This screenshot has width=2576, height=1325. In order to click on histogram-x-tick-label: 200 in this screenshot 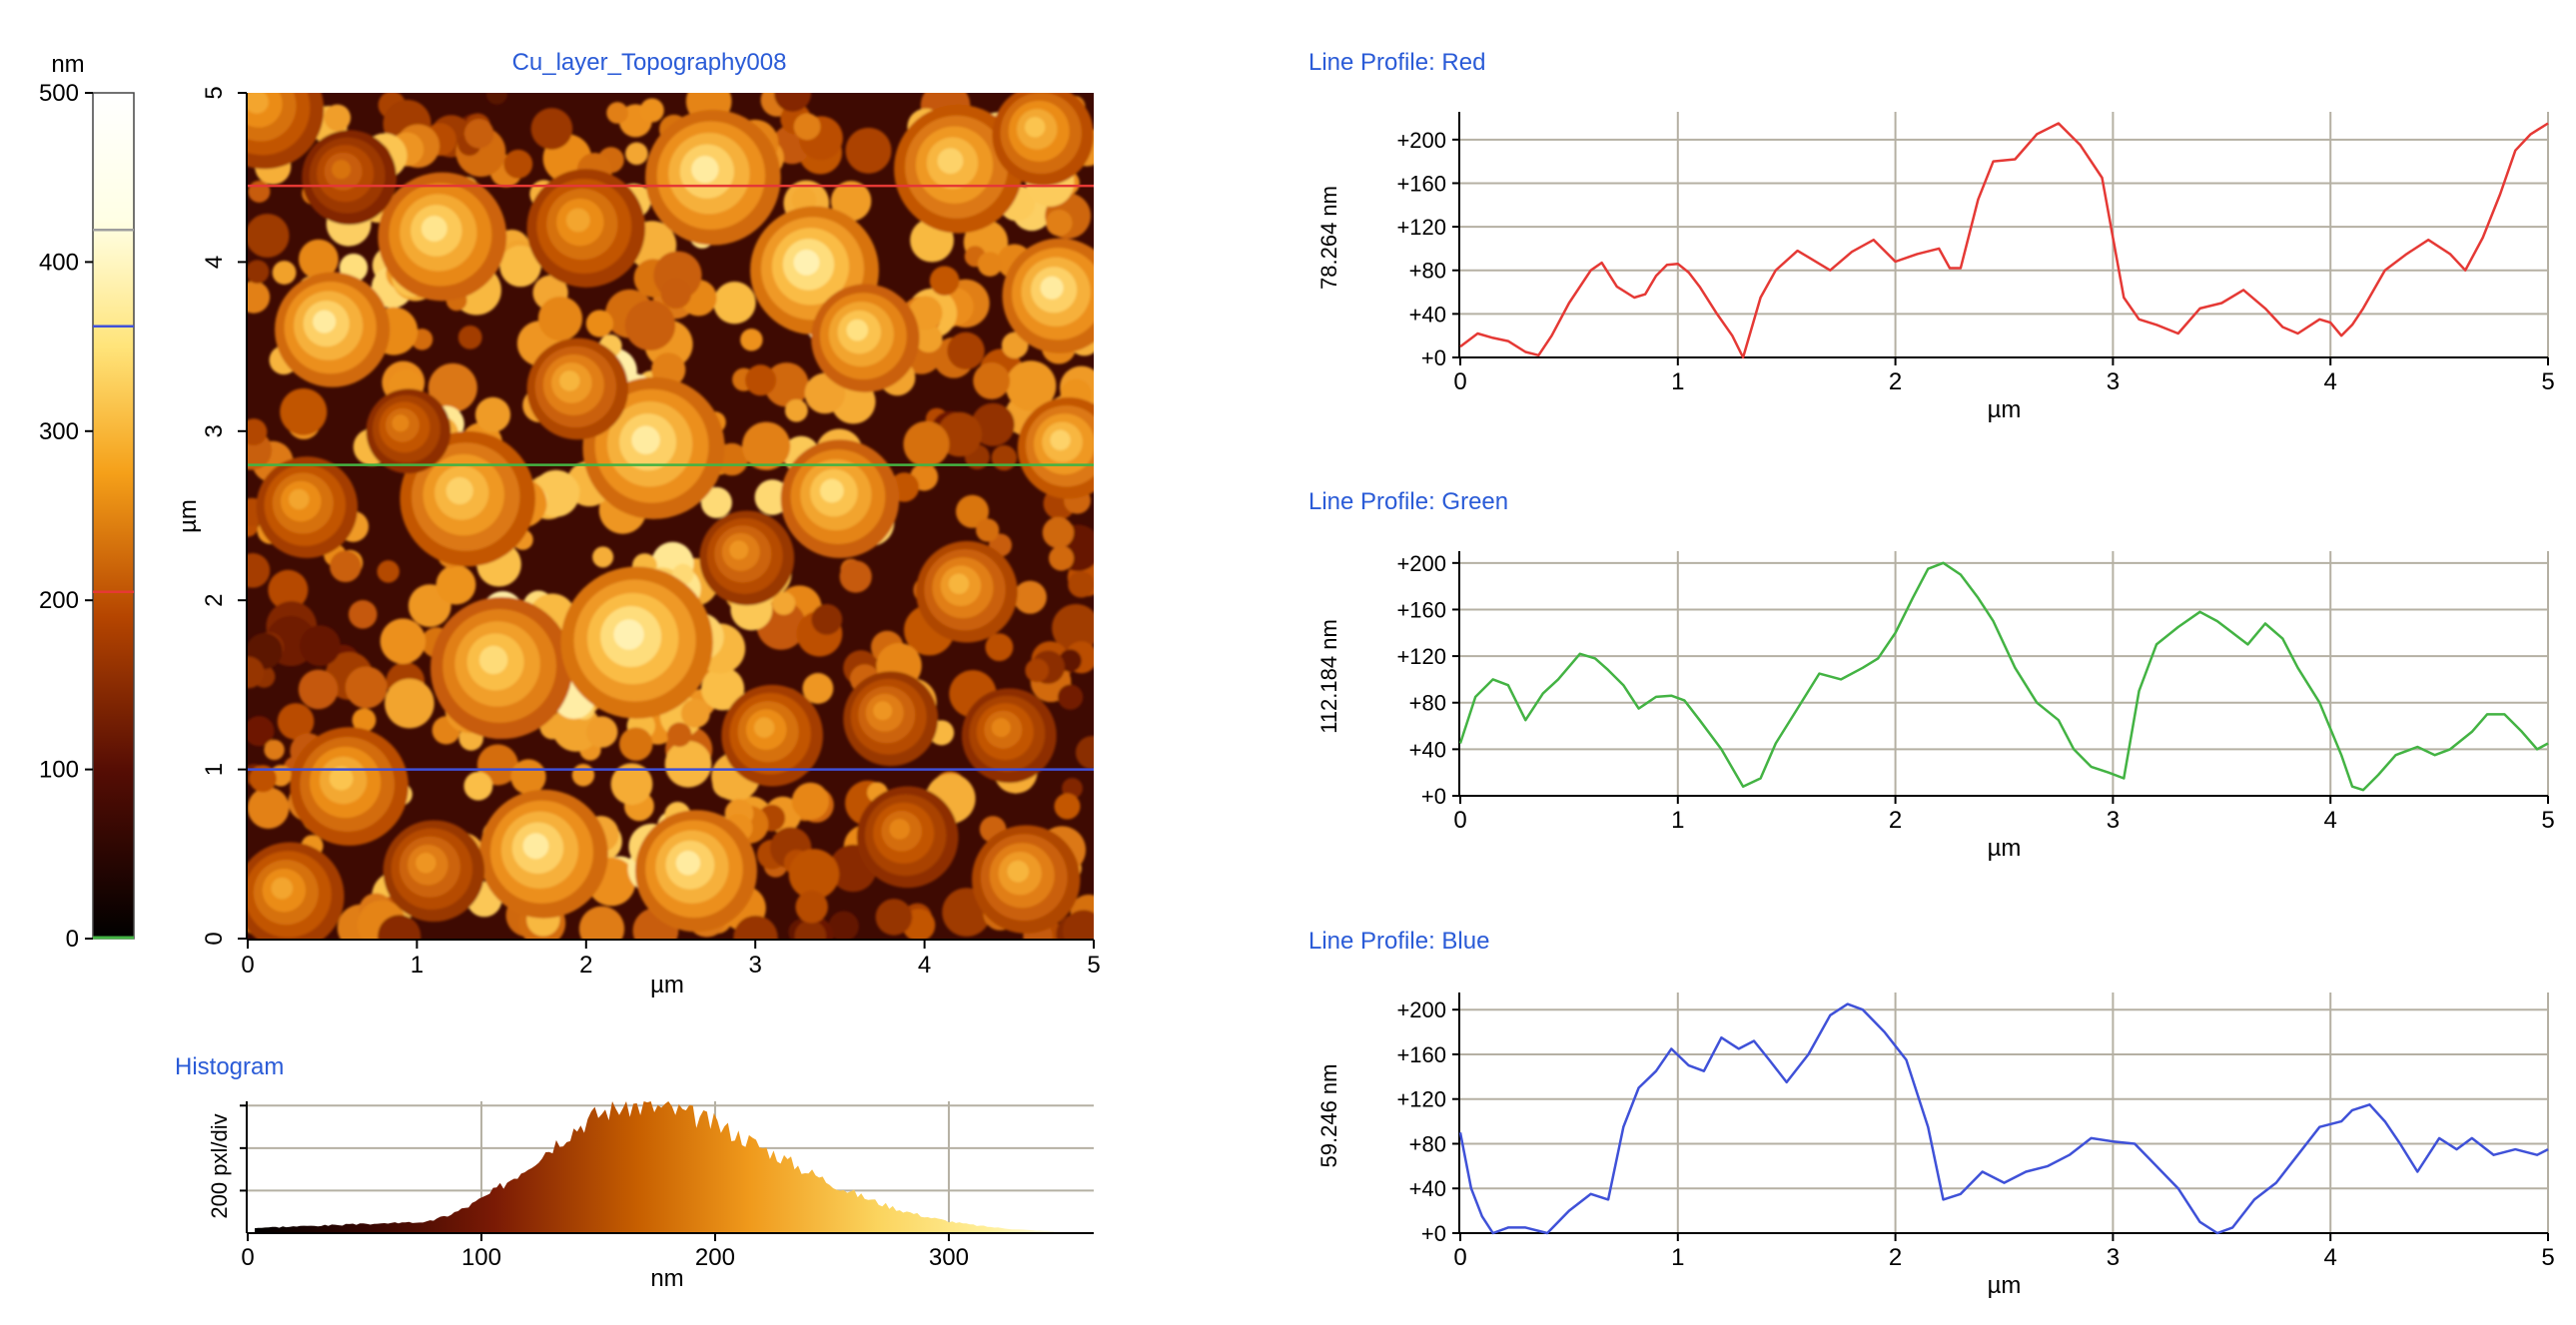, I will do `click(715, 1257)`.